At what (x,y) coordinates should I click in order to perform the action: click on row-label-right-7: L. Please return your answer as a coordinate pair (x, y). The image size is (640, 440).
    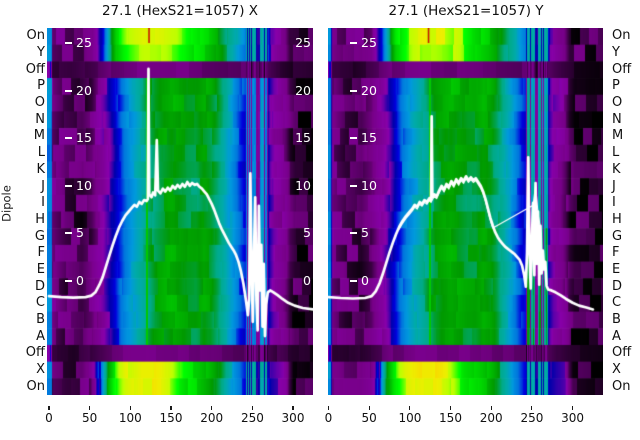
    Looking at the image, I should click on (616, 153).